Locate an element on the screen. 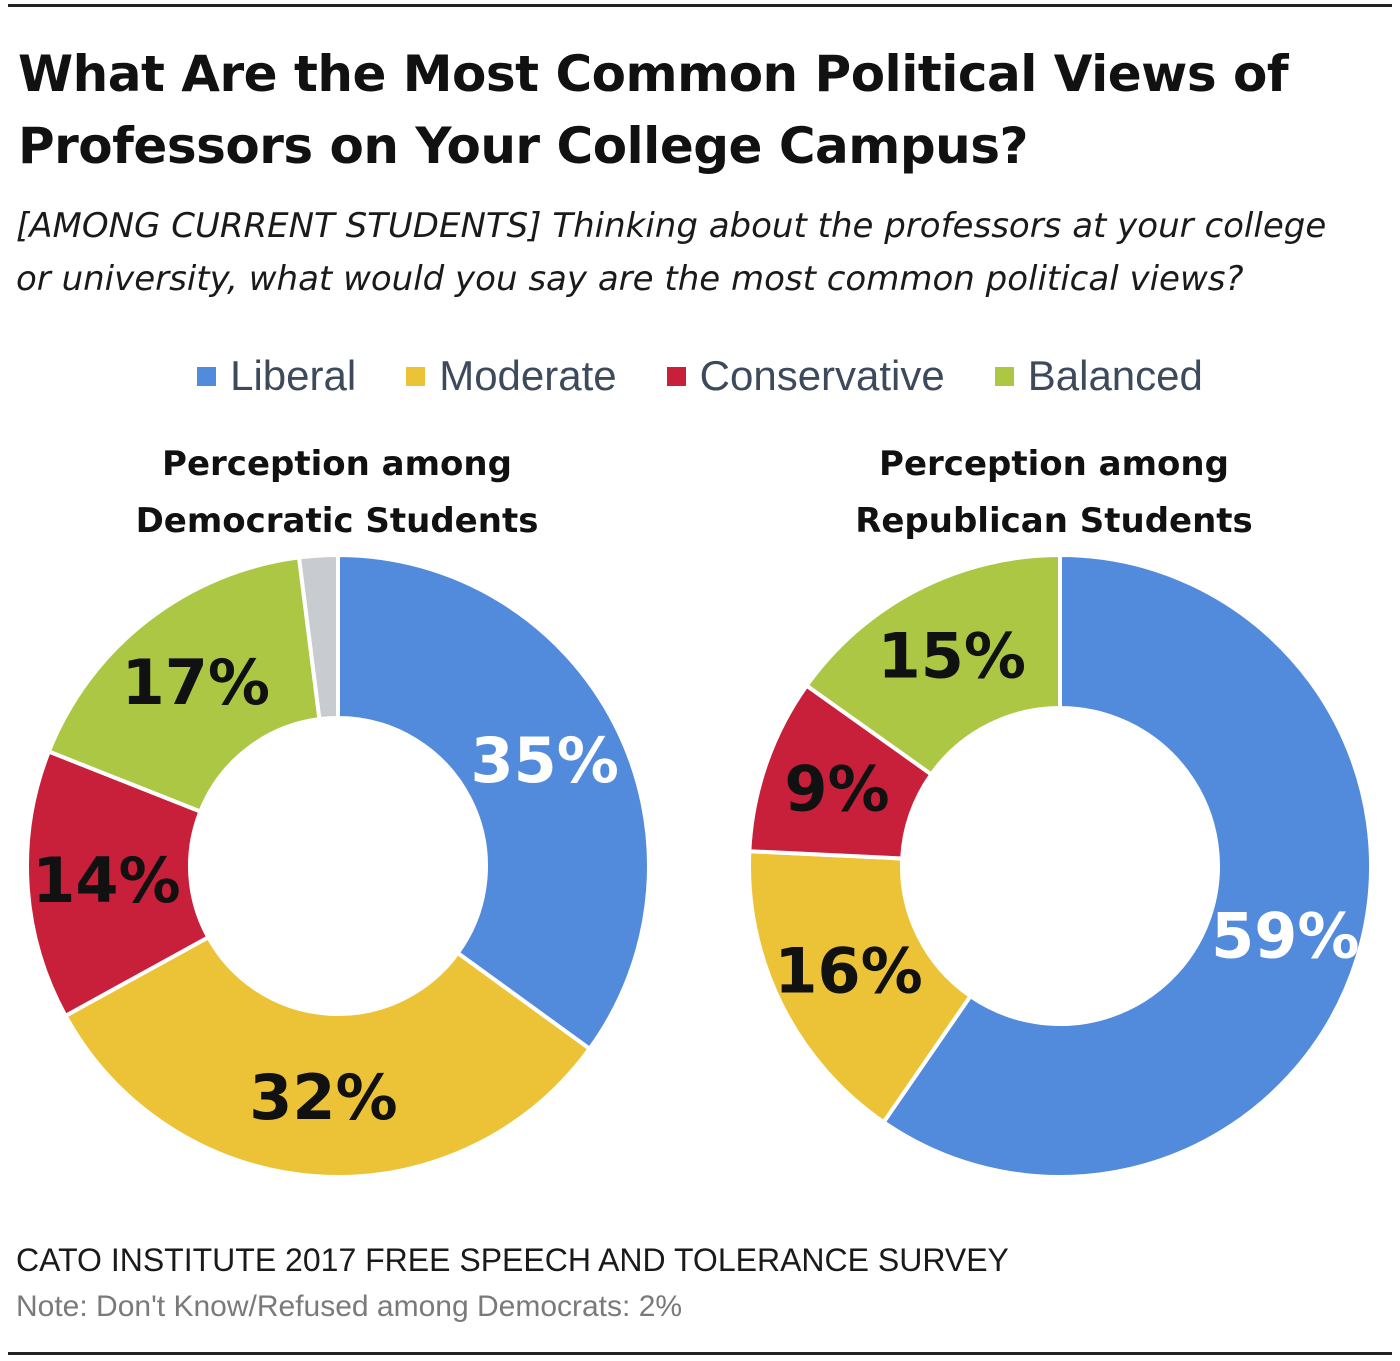 The height and width of the screenshot is (1361, 1400). republican-slice-balanced is located at coordinates (932, 665).